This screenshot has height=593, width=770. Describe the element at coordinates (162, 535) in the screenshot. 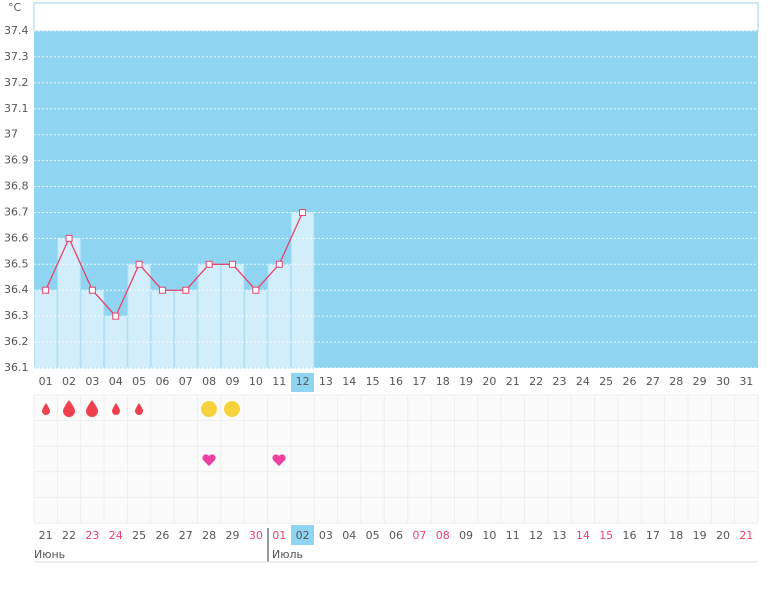

I see `date-label: 26` at that location.